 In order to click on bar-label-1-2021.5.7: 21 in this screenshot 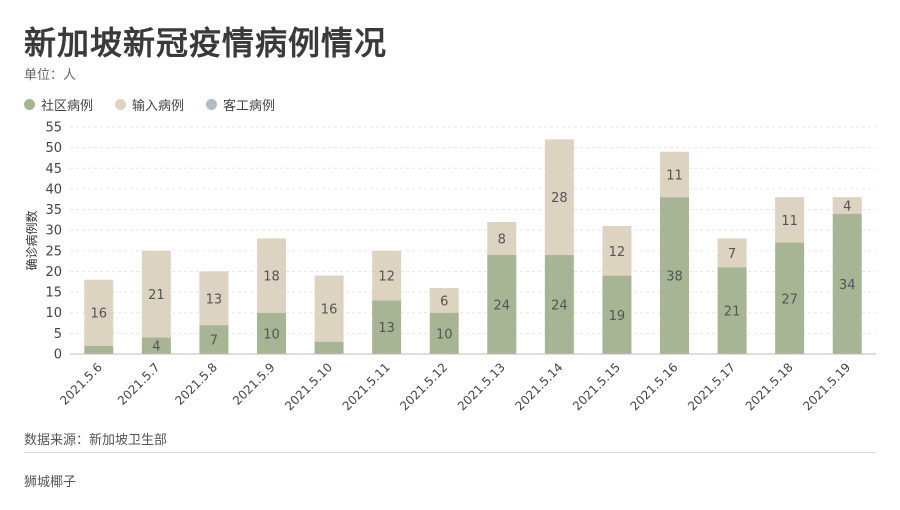, I will do `click(156, 295)`.